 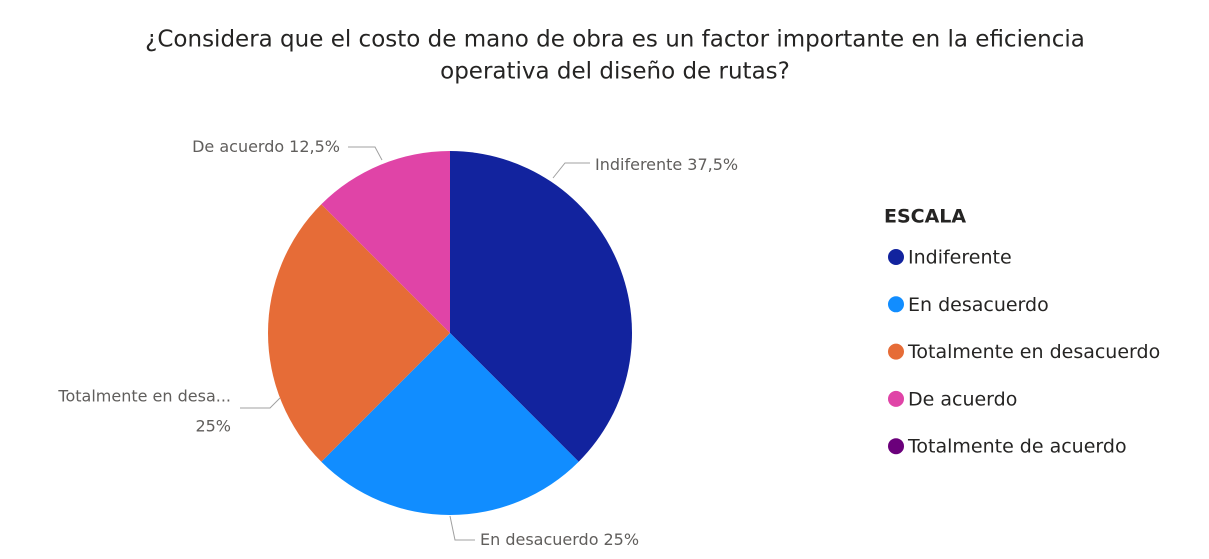 What do you see at coordinates (638, 164) in the screenshot?
I see `data-label-name: Indiferente` at bounding box center [638, 164].